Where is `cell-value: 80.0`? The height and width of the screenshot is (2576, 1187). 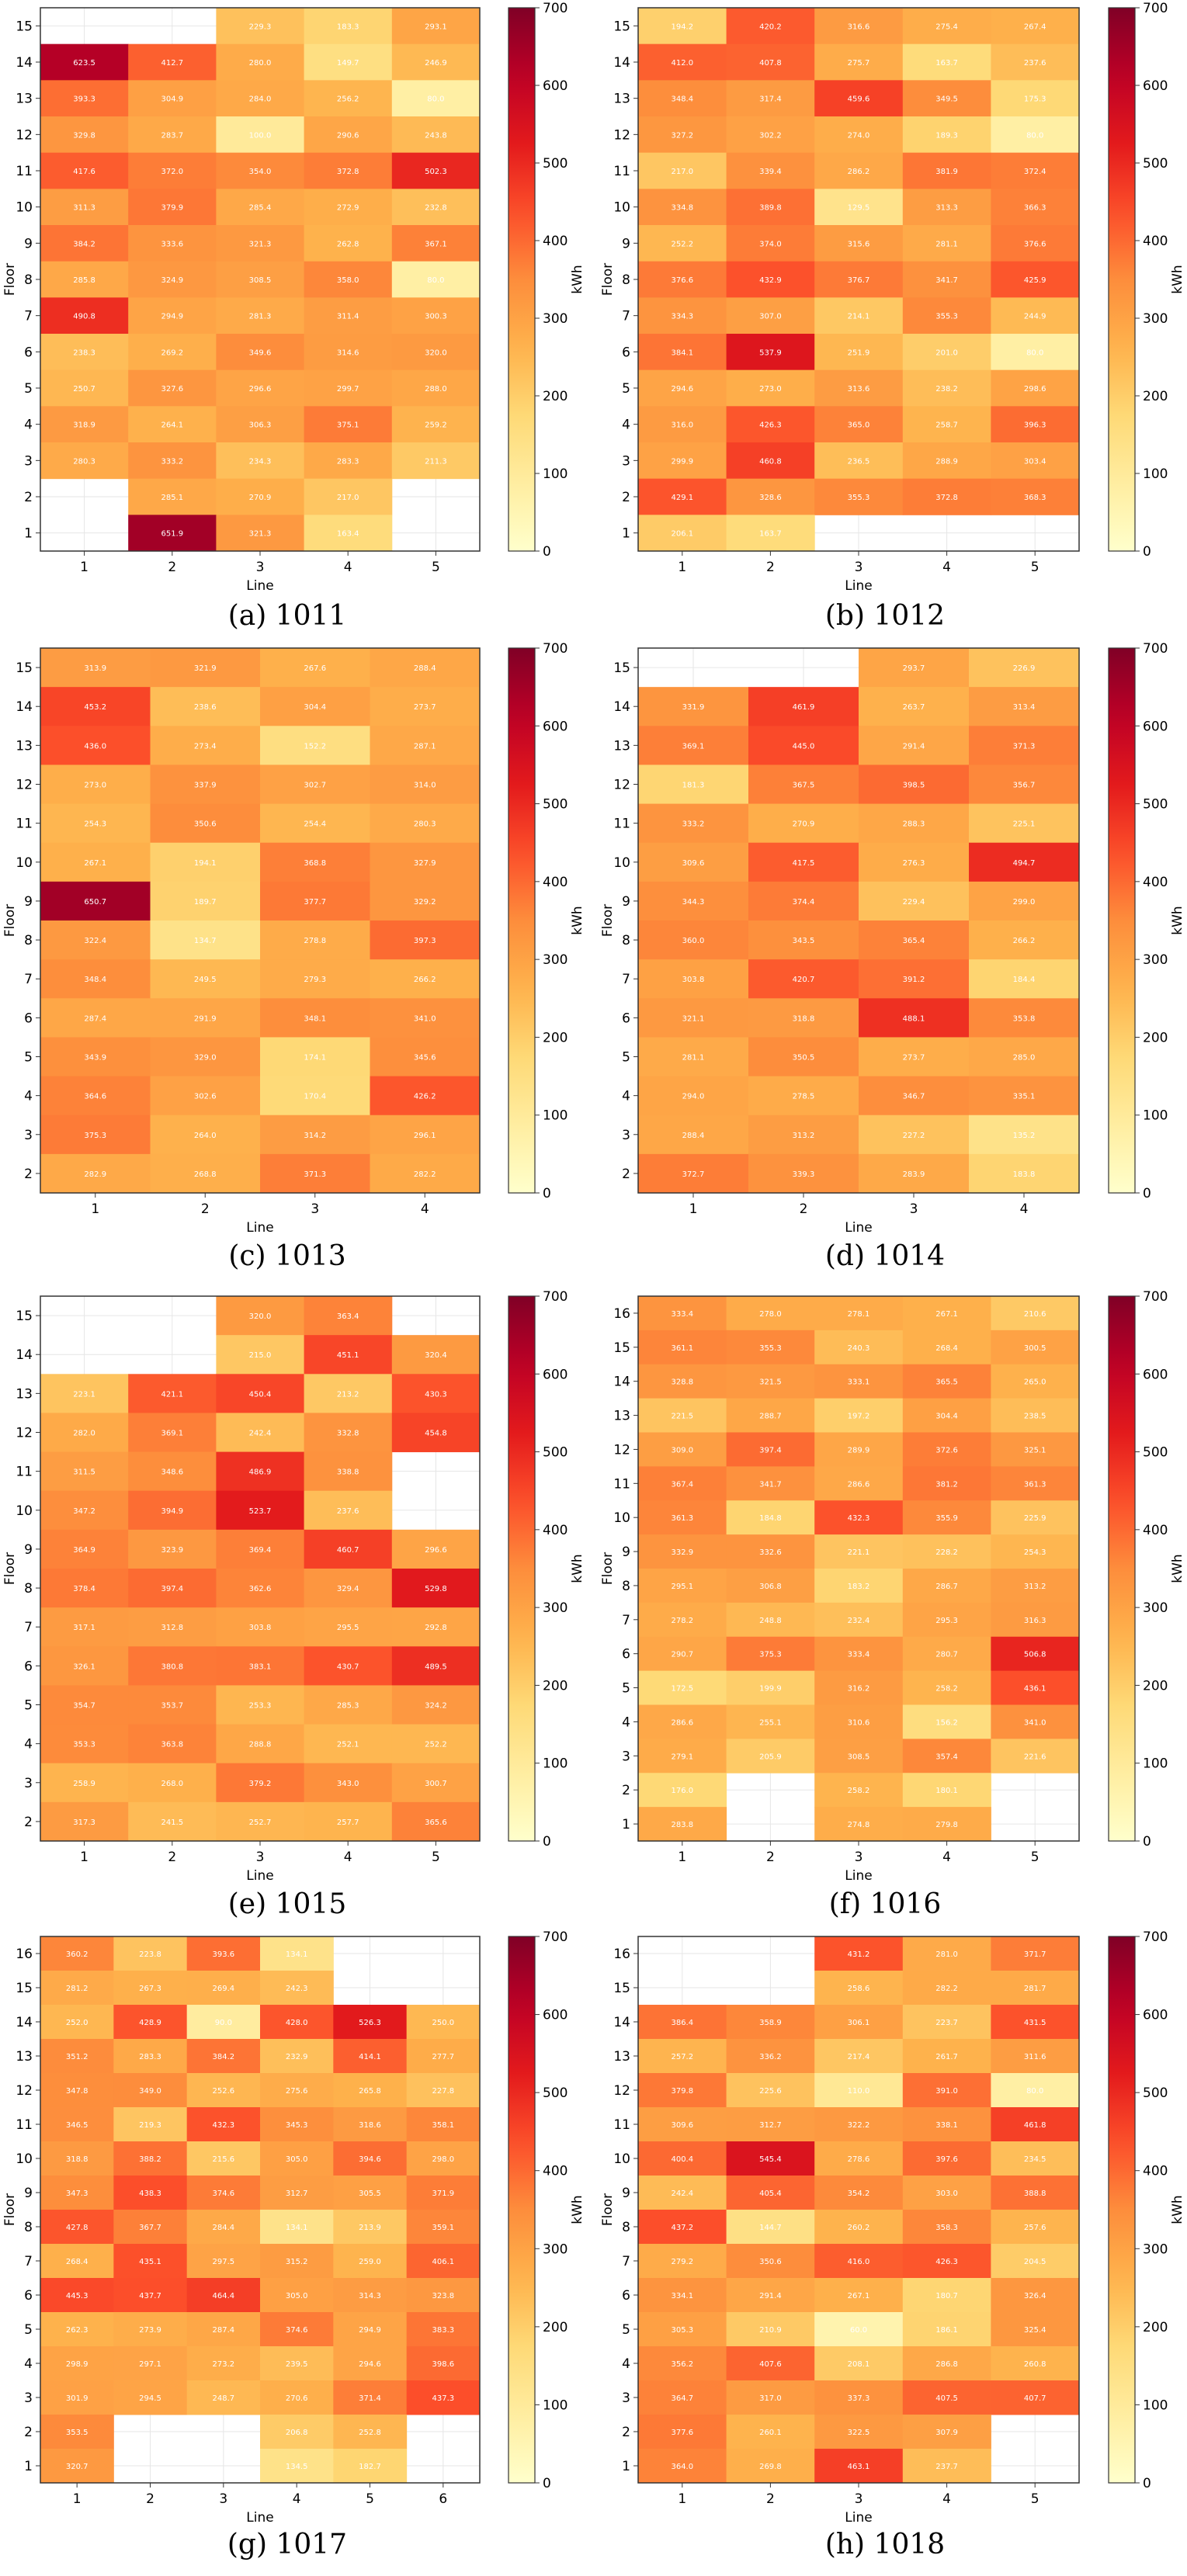
cell-value: 80.0 is located at coordinates (435, 280).